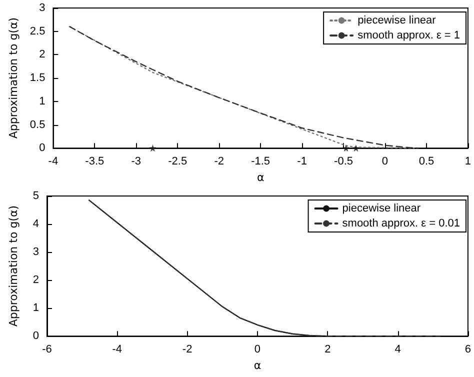 This screenshot has width=474, height=377. I want to click on x-tick-label: -1.5, so click(260, 162).